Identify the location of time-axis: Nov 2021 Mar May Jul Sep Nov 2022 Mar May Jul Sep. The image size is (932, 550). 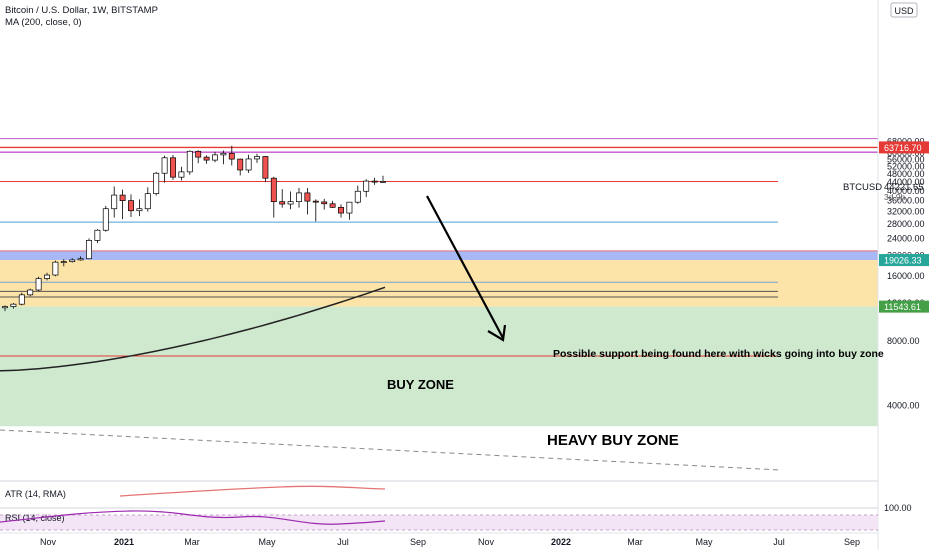
(450, 542).